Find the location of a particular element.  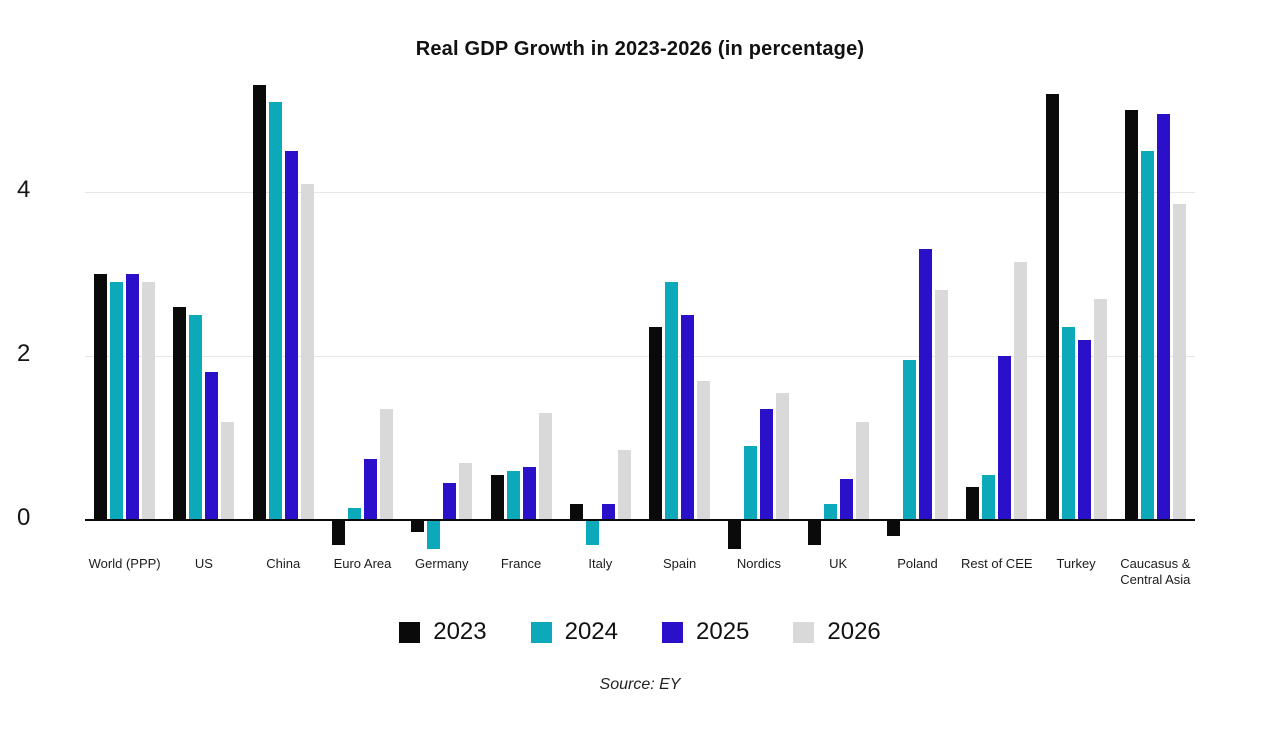

x-axis-label: Nordics is located at coordinates (758, 563).